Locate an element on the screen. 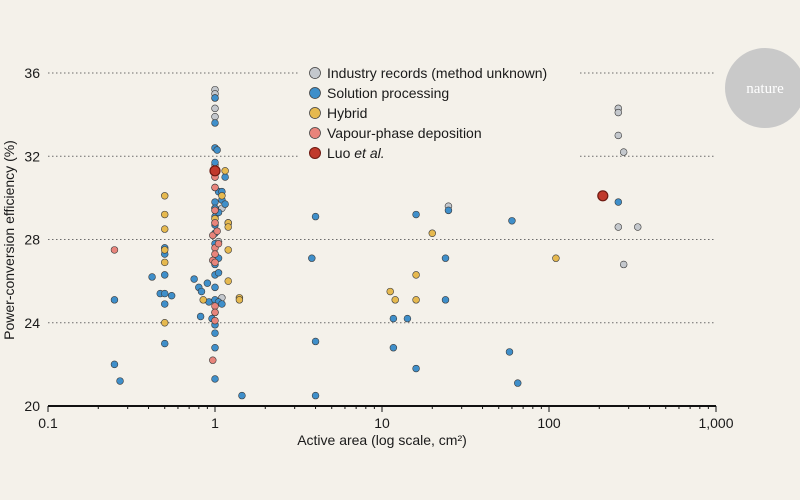 This screenshot has width=800, height=500. x-tick-label: 0.1 is located at coordinates (48, 423).